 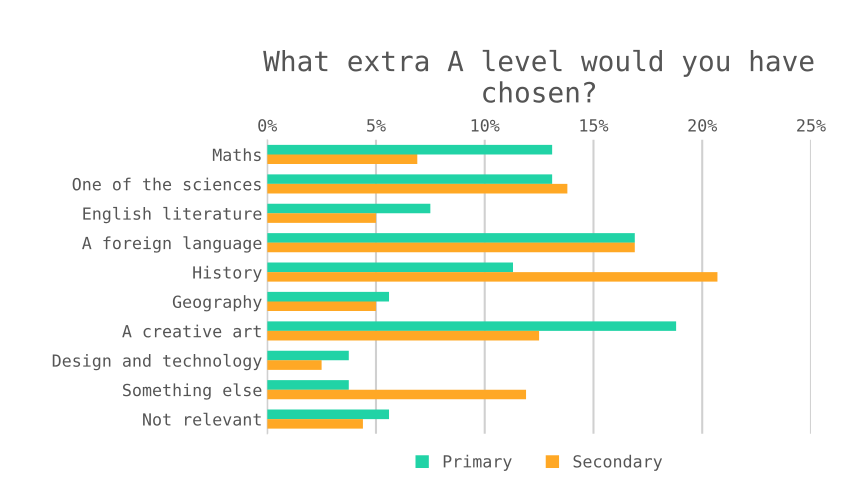 I want to click on x-tick-label: 20%, so click(x=702, y=125).